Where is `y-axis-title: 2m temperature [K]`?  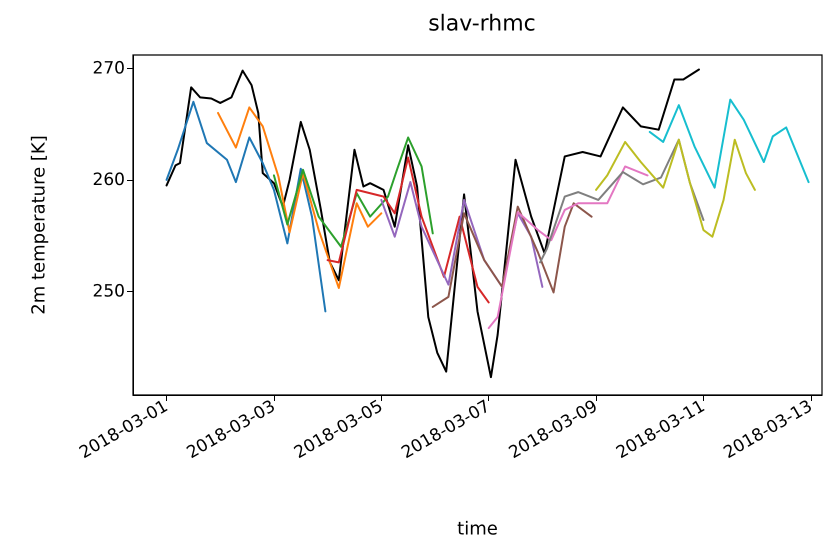 y-axis-title: 2m temperature [K] is located at coordinates (39, 225).